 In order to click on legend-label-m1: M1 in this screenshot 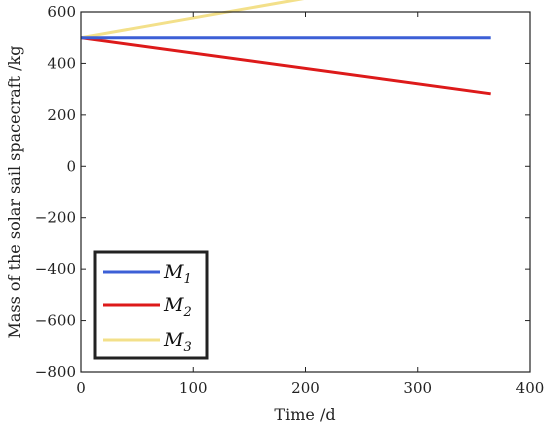, I will do `click(177, 274)`.